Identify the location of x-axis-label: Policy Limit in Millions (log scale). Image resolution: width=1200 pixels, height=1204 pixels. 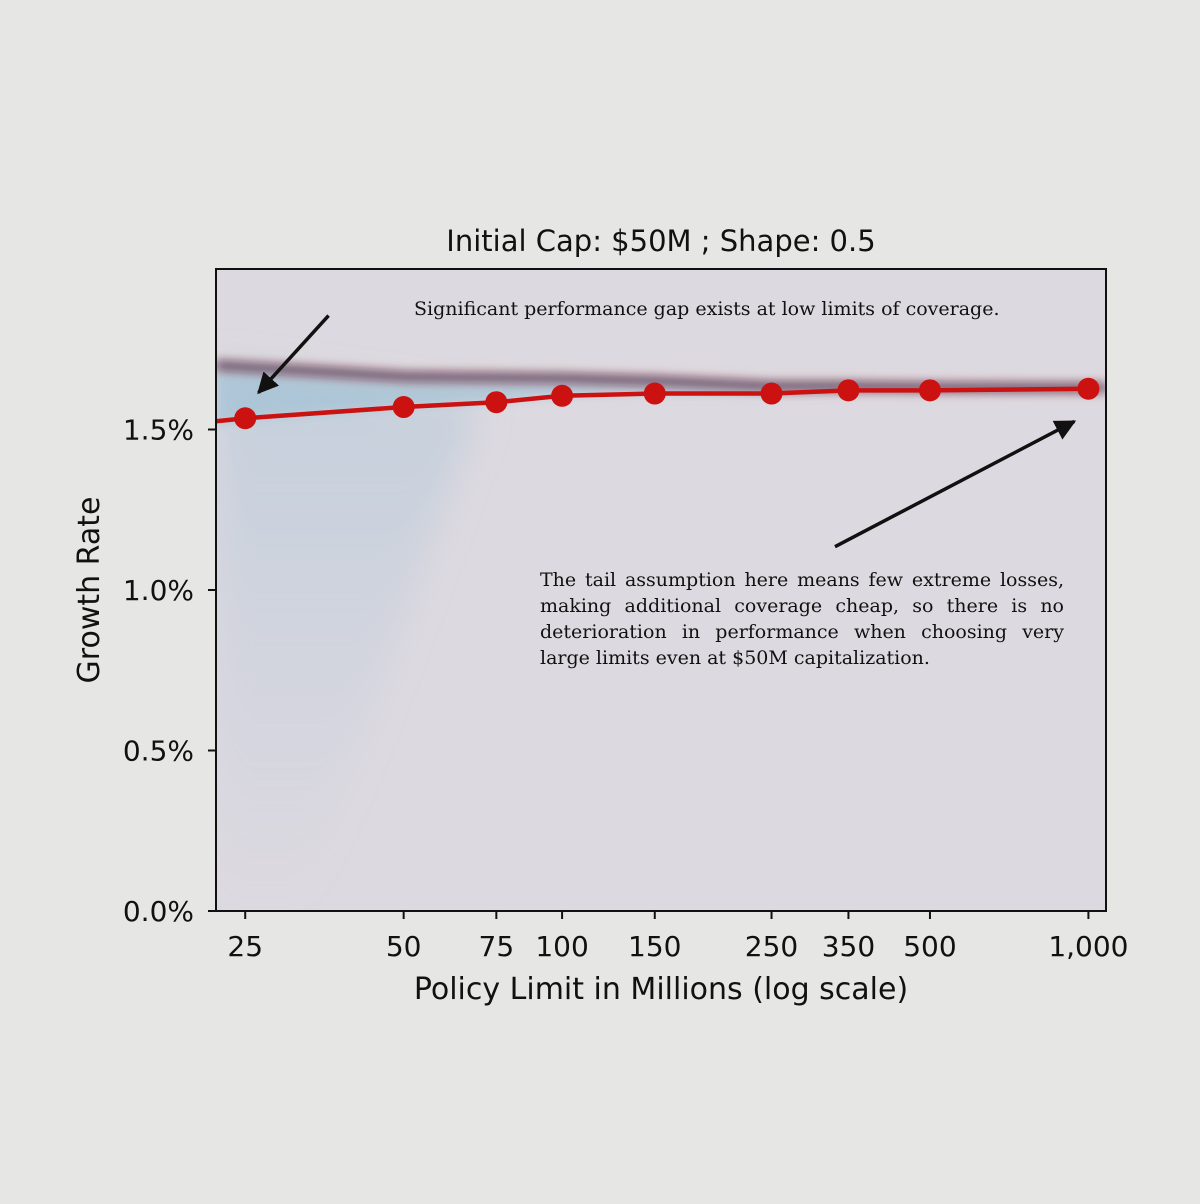
(661, 989).